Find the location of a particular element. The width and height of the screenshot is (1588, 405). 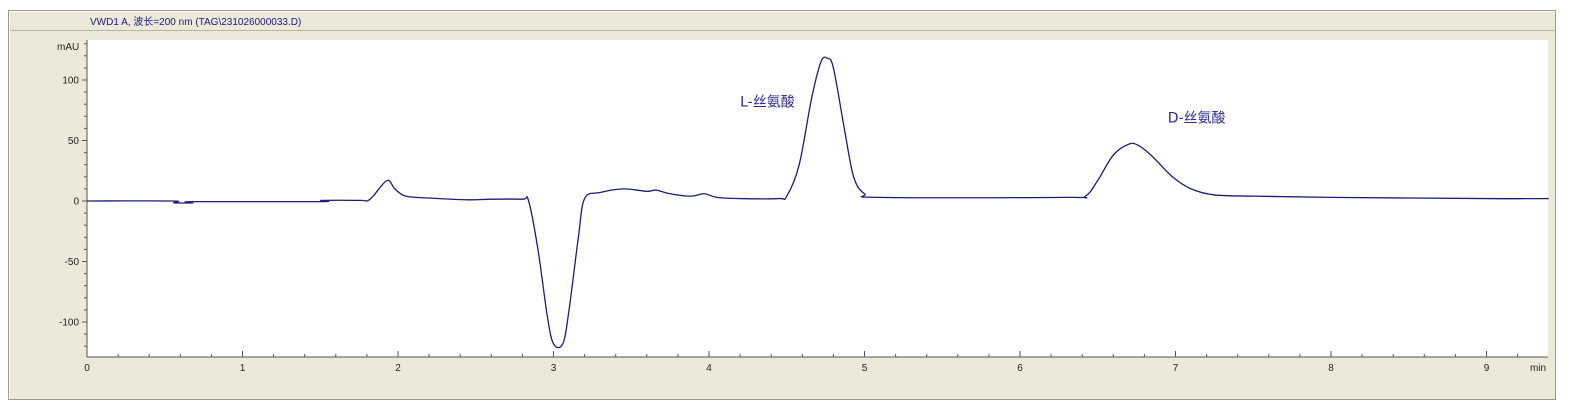

y-tick-label: 100 is located at coordinates (70, 81).